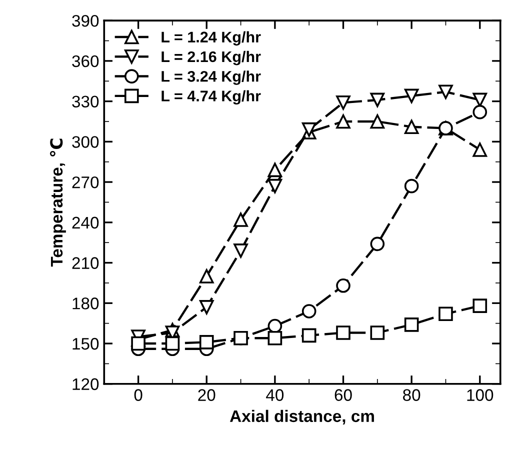  Describe the element at coordinates (85, 102) in the screenshot. I see `y-tick-label: 330` at that location.